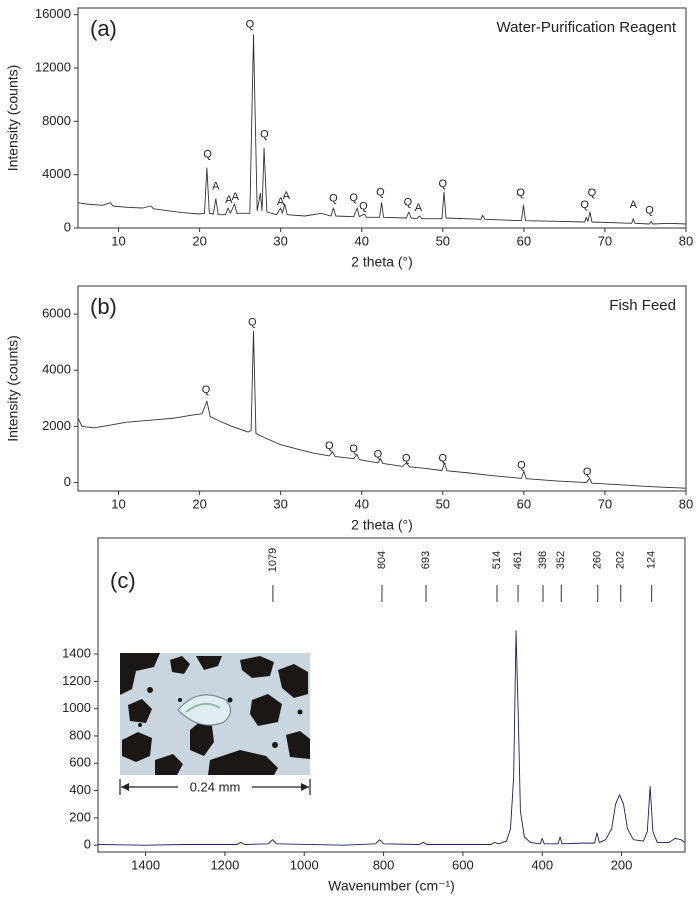 This screenshot has width=700, height=899. Describe the element at coordinates (598, 560) in the screenshot. I see `reference-label: 260` at that location.